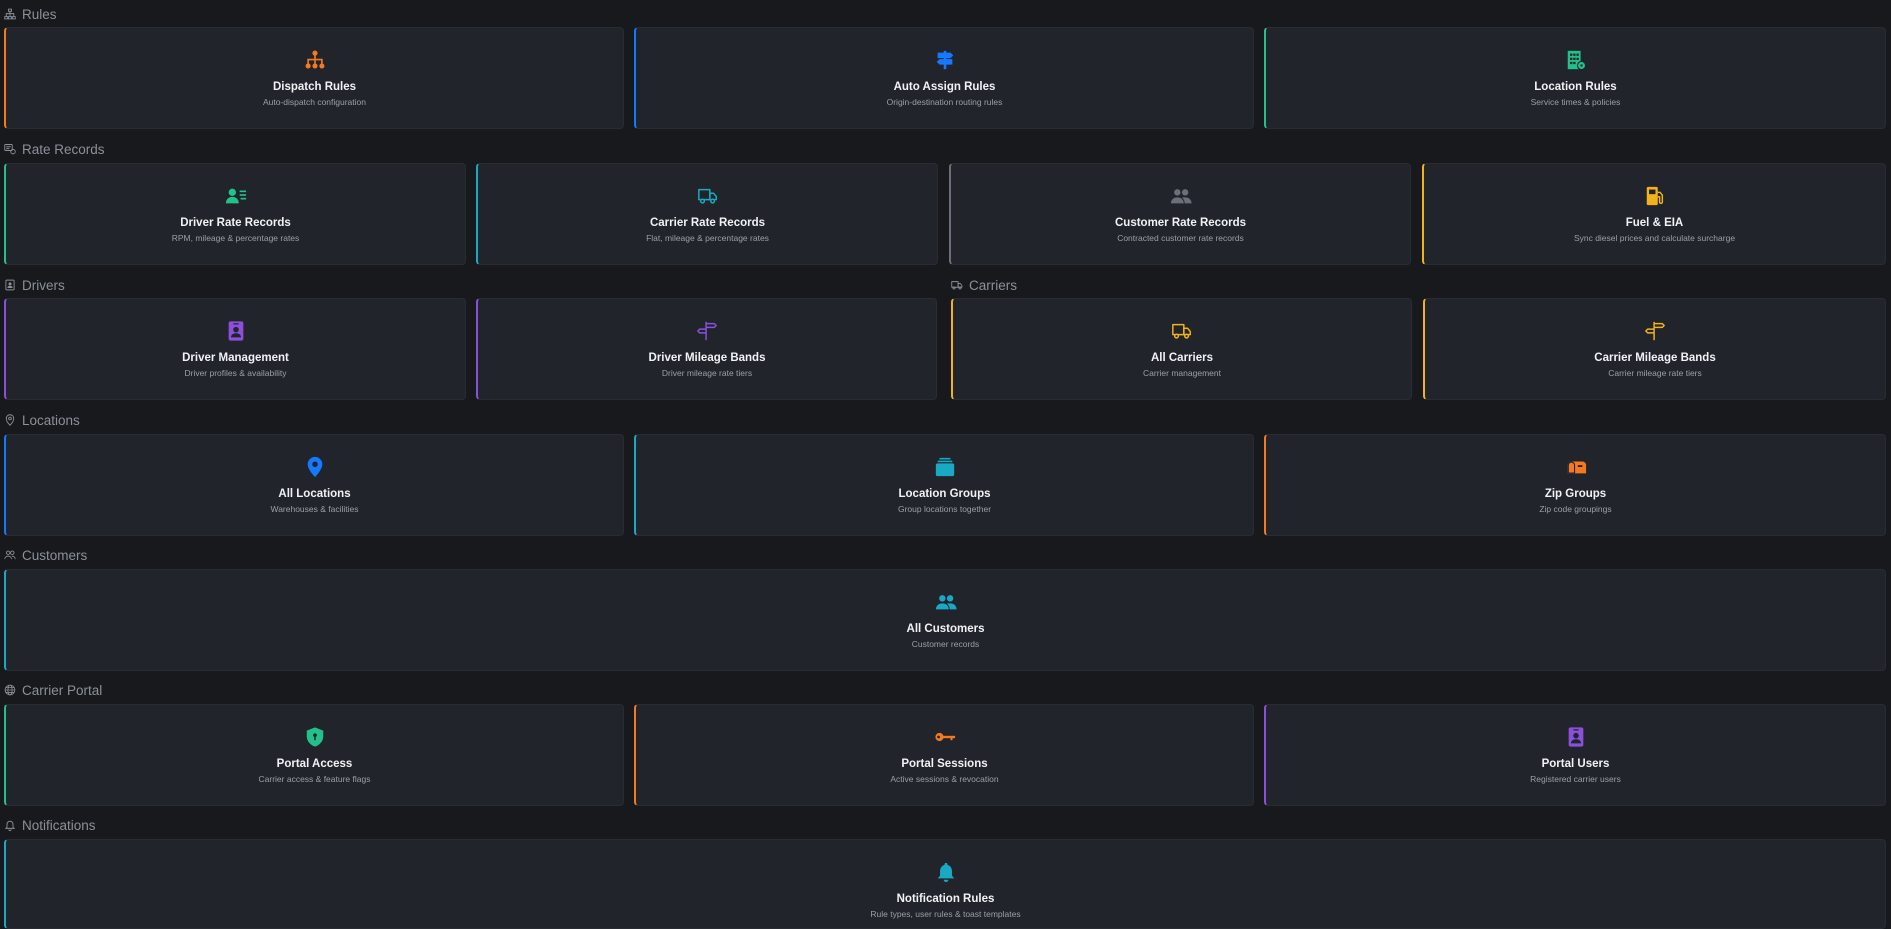 Image resolution: width=1891 pixels, height=929 pixels. I want to click on card-subtitle: Flat, mileage & percentage rates, so click(707, 238).